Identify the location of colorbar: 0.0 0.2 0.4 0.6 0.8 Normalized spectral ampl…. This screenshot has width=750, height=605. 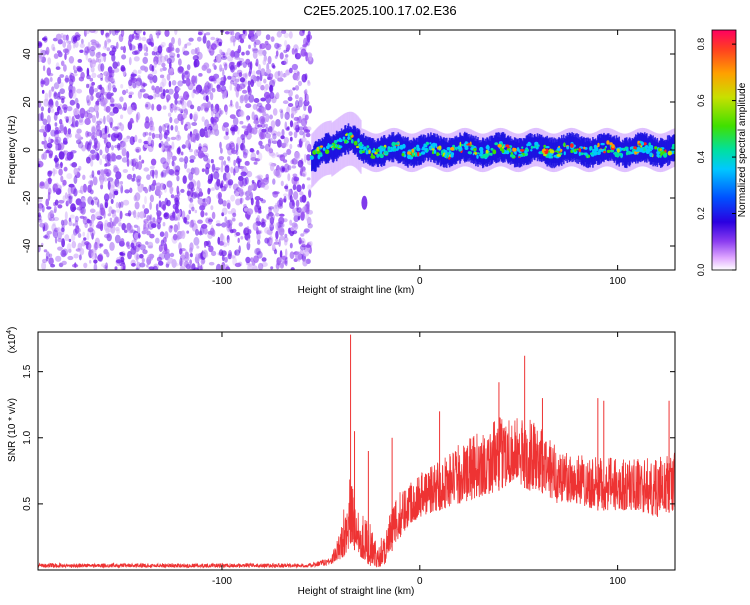
(722, 152).